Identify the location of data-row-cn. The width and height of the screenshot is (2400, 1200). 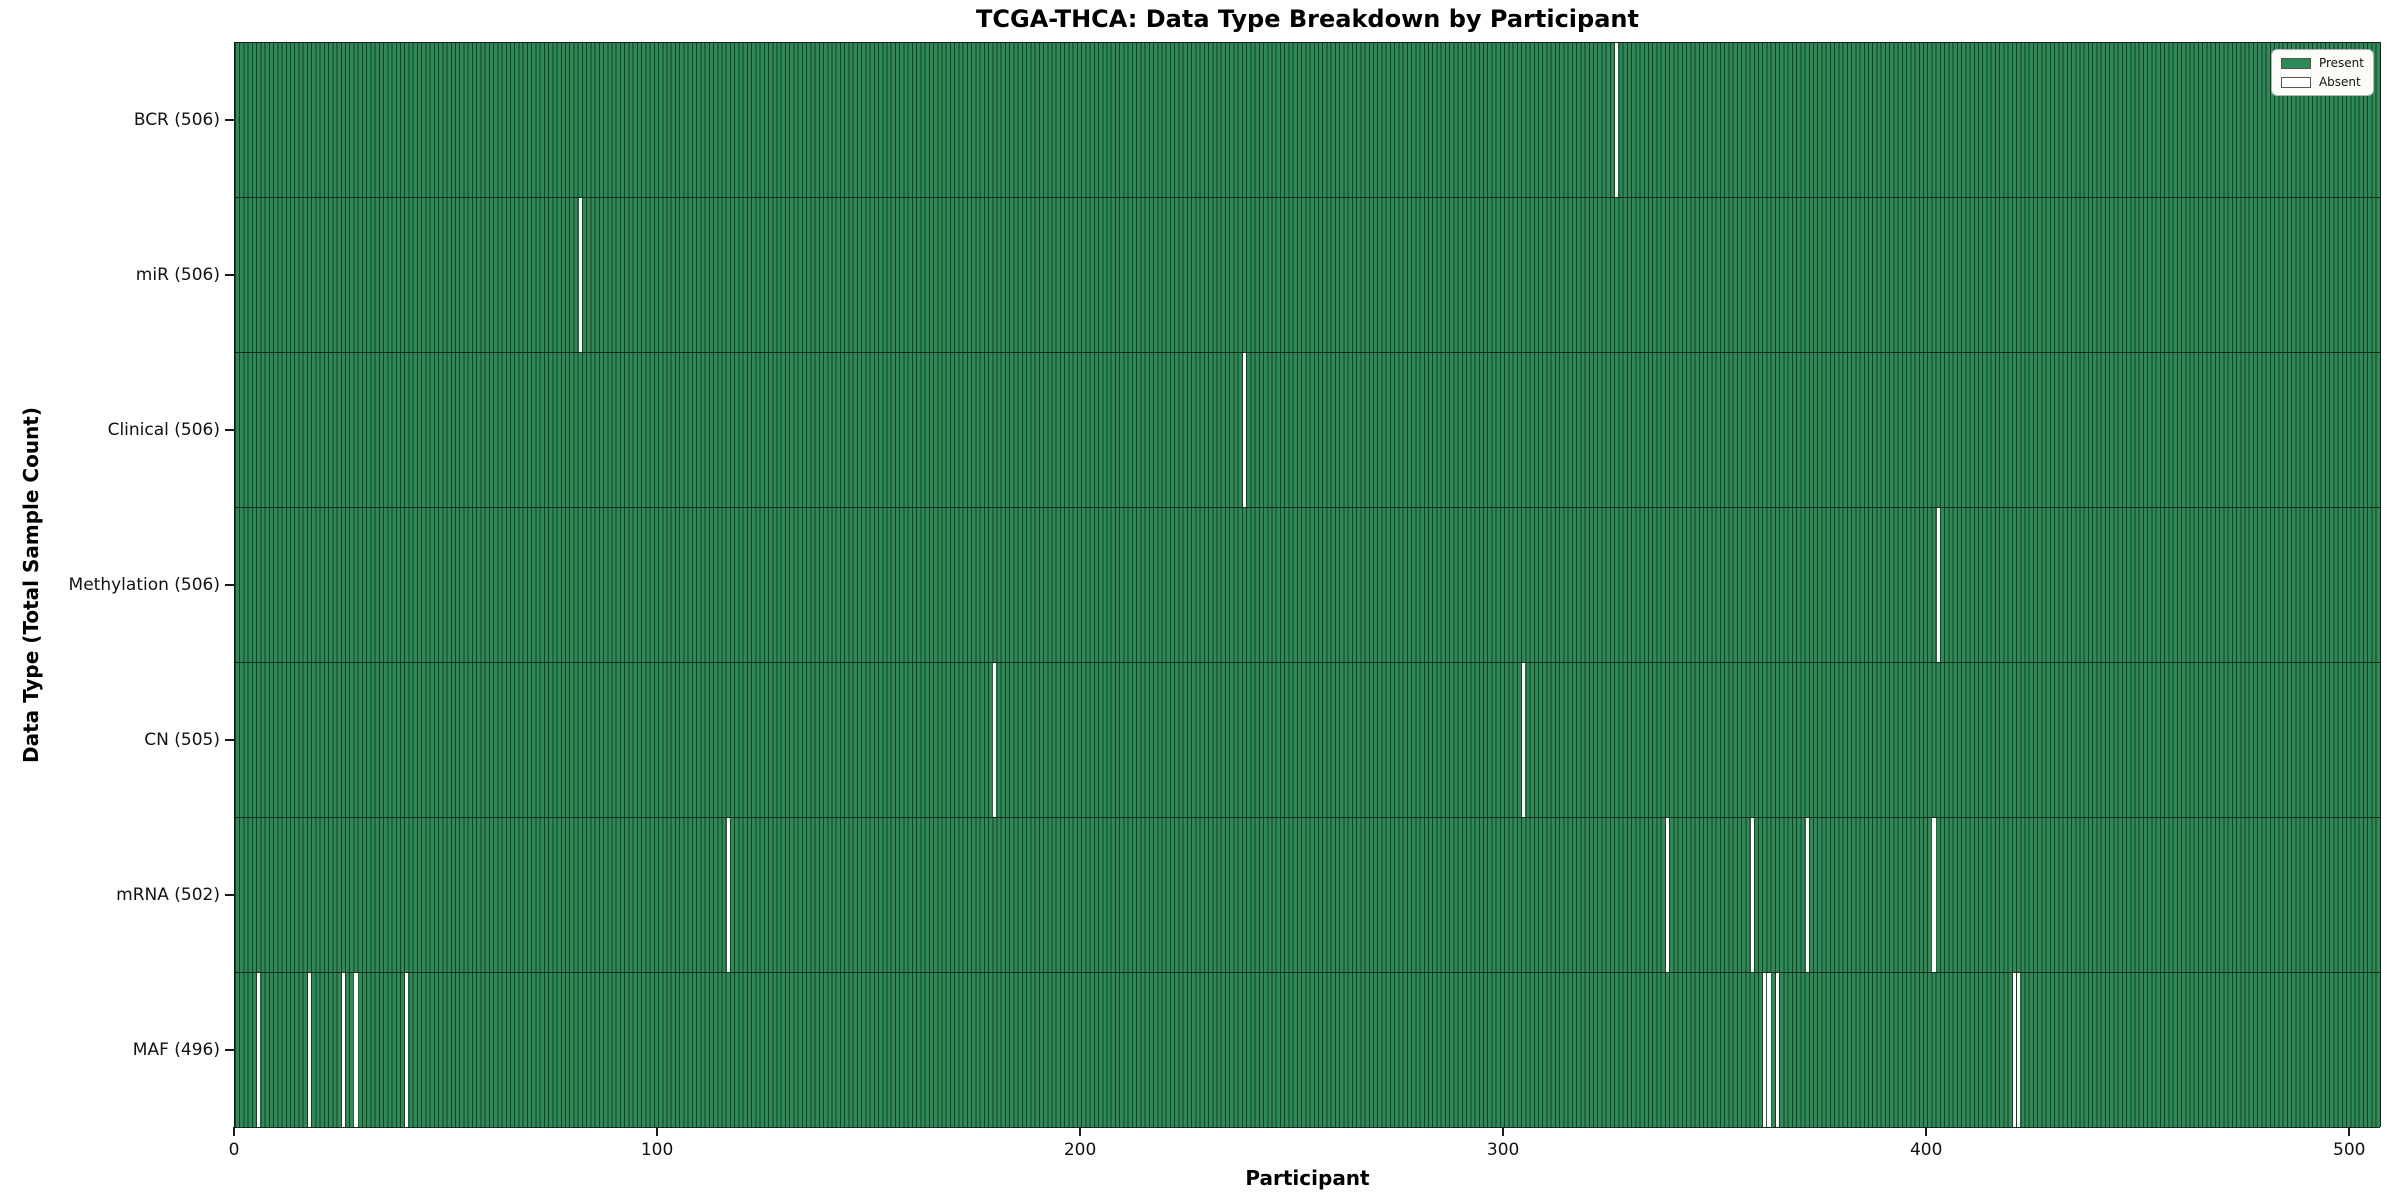
(1307, 740).